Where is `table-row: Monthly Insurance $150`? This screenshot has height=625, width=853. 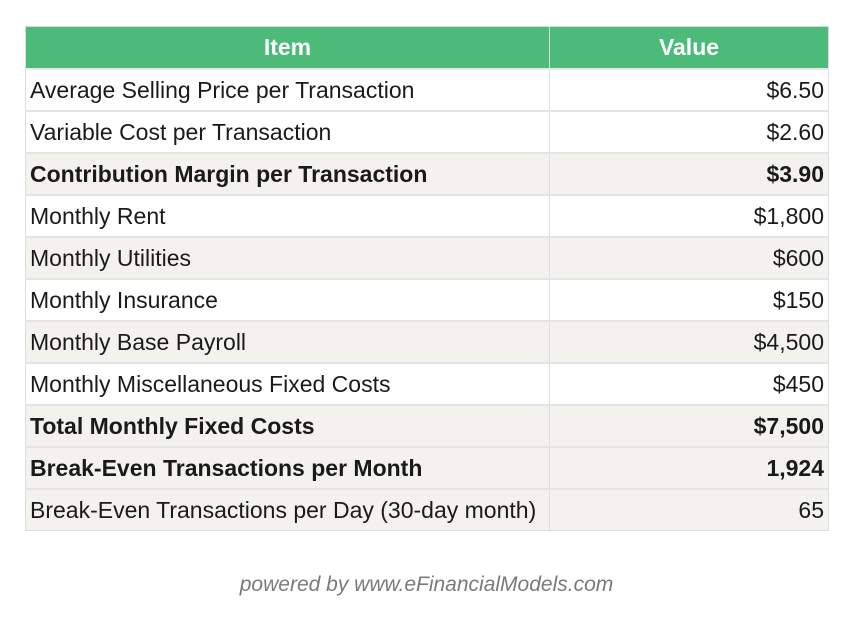
table-row: Monthly Insurance $150 is located at coordinates (427, 300).